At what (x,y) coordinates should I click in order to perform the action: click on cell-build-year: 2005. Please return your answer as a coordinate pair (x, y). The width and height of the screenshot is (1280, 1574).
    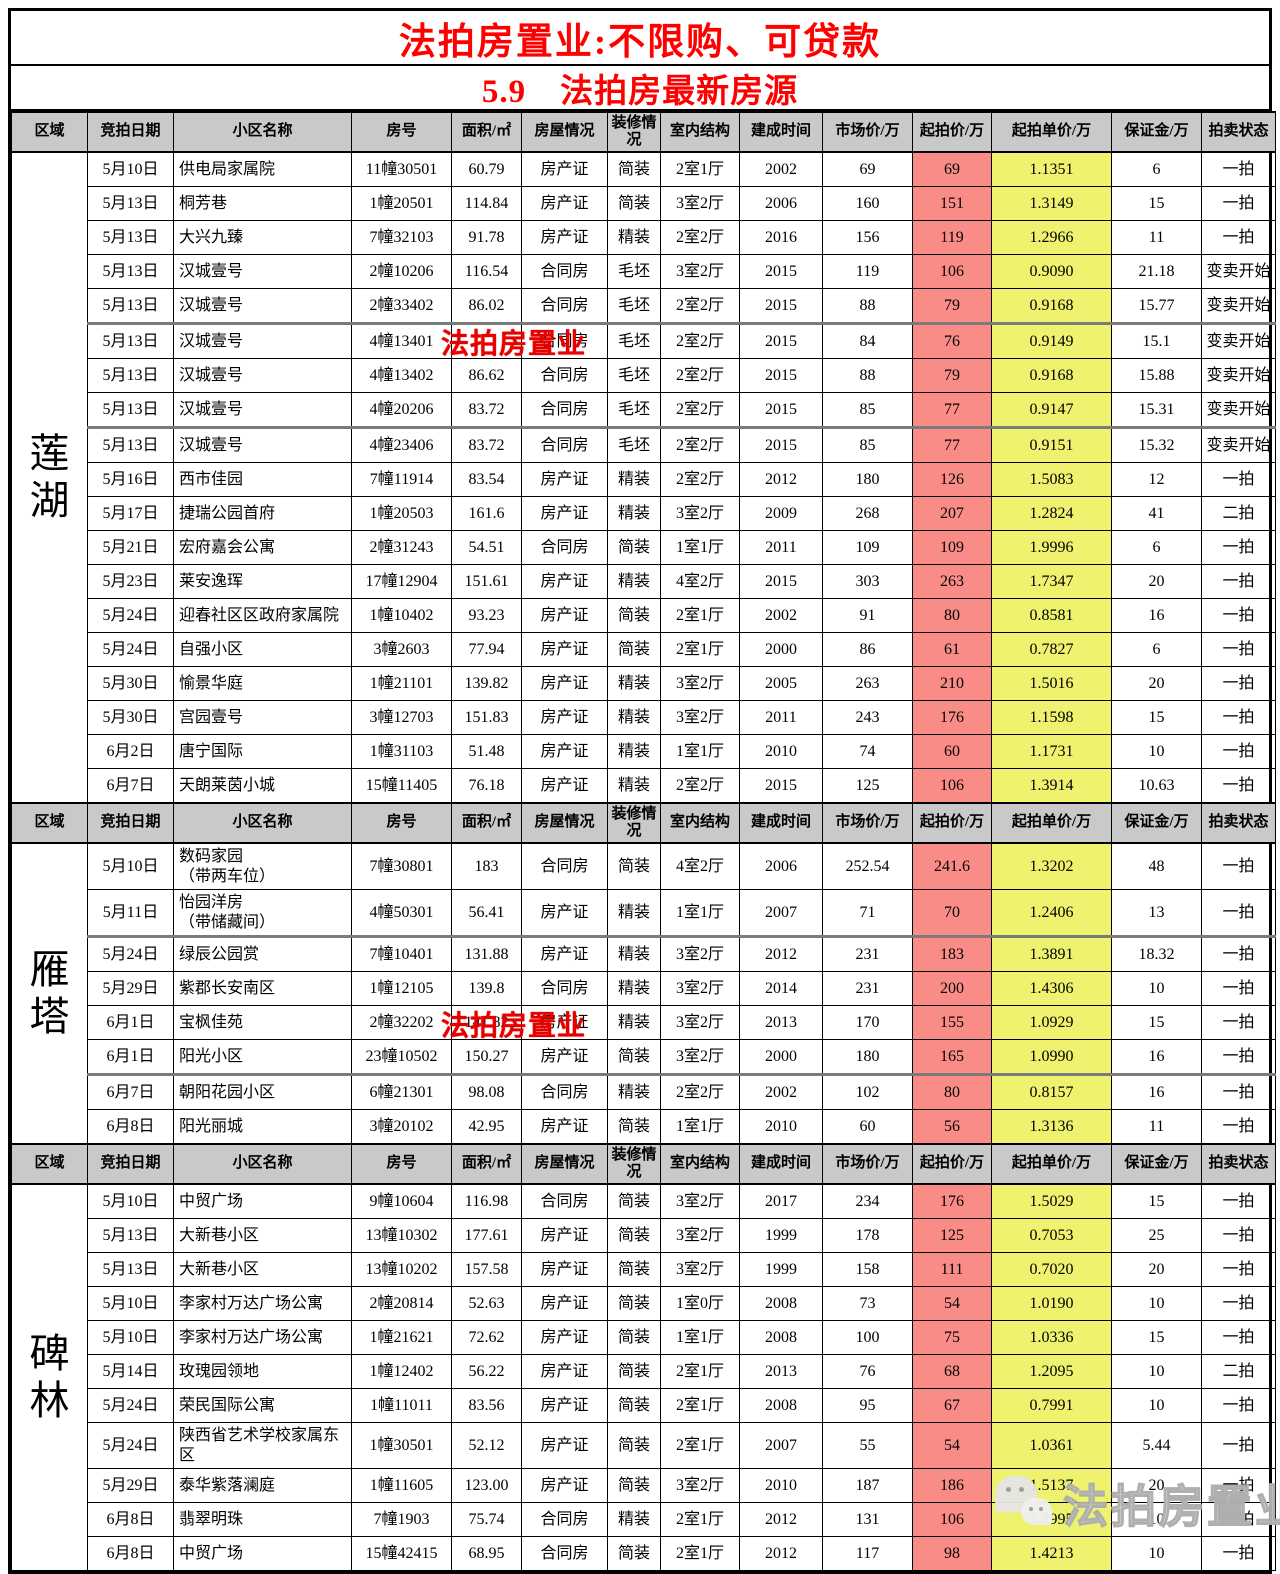
    Looking at the image, I should click on (781, 683).